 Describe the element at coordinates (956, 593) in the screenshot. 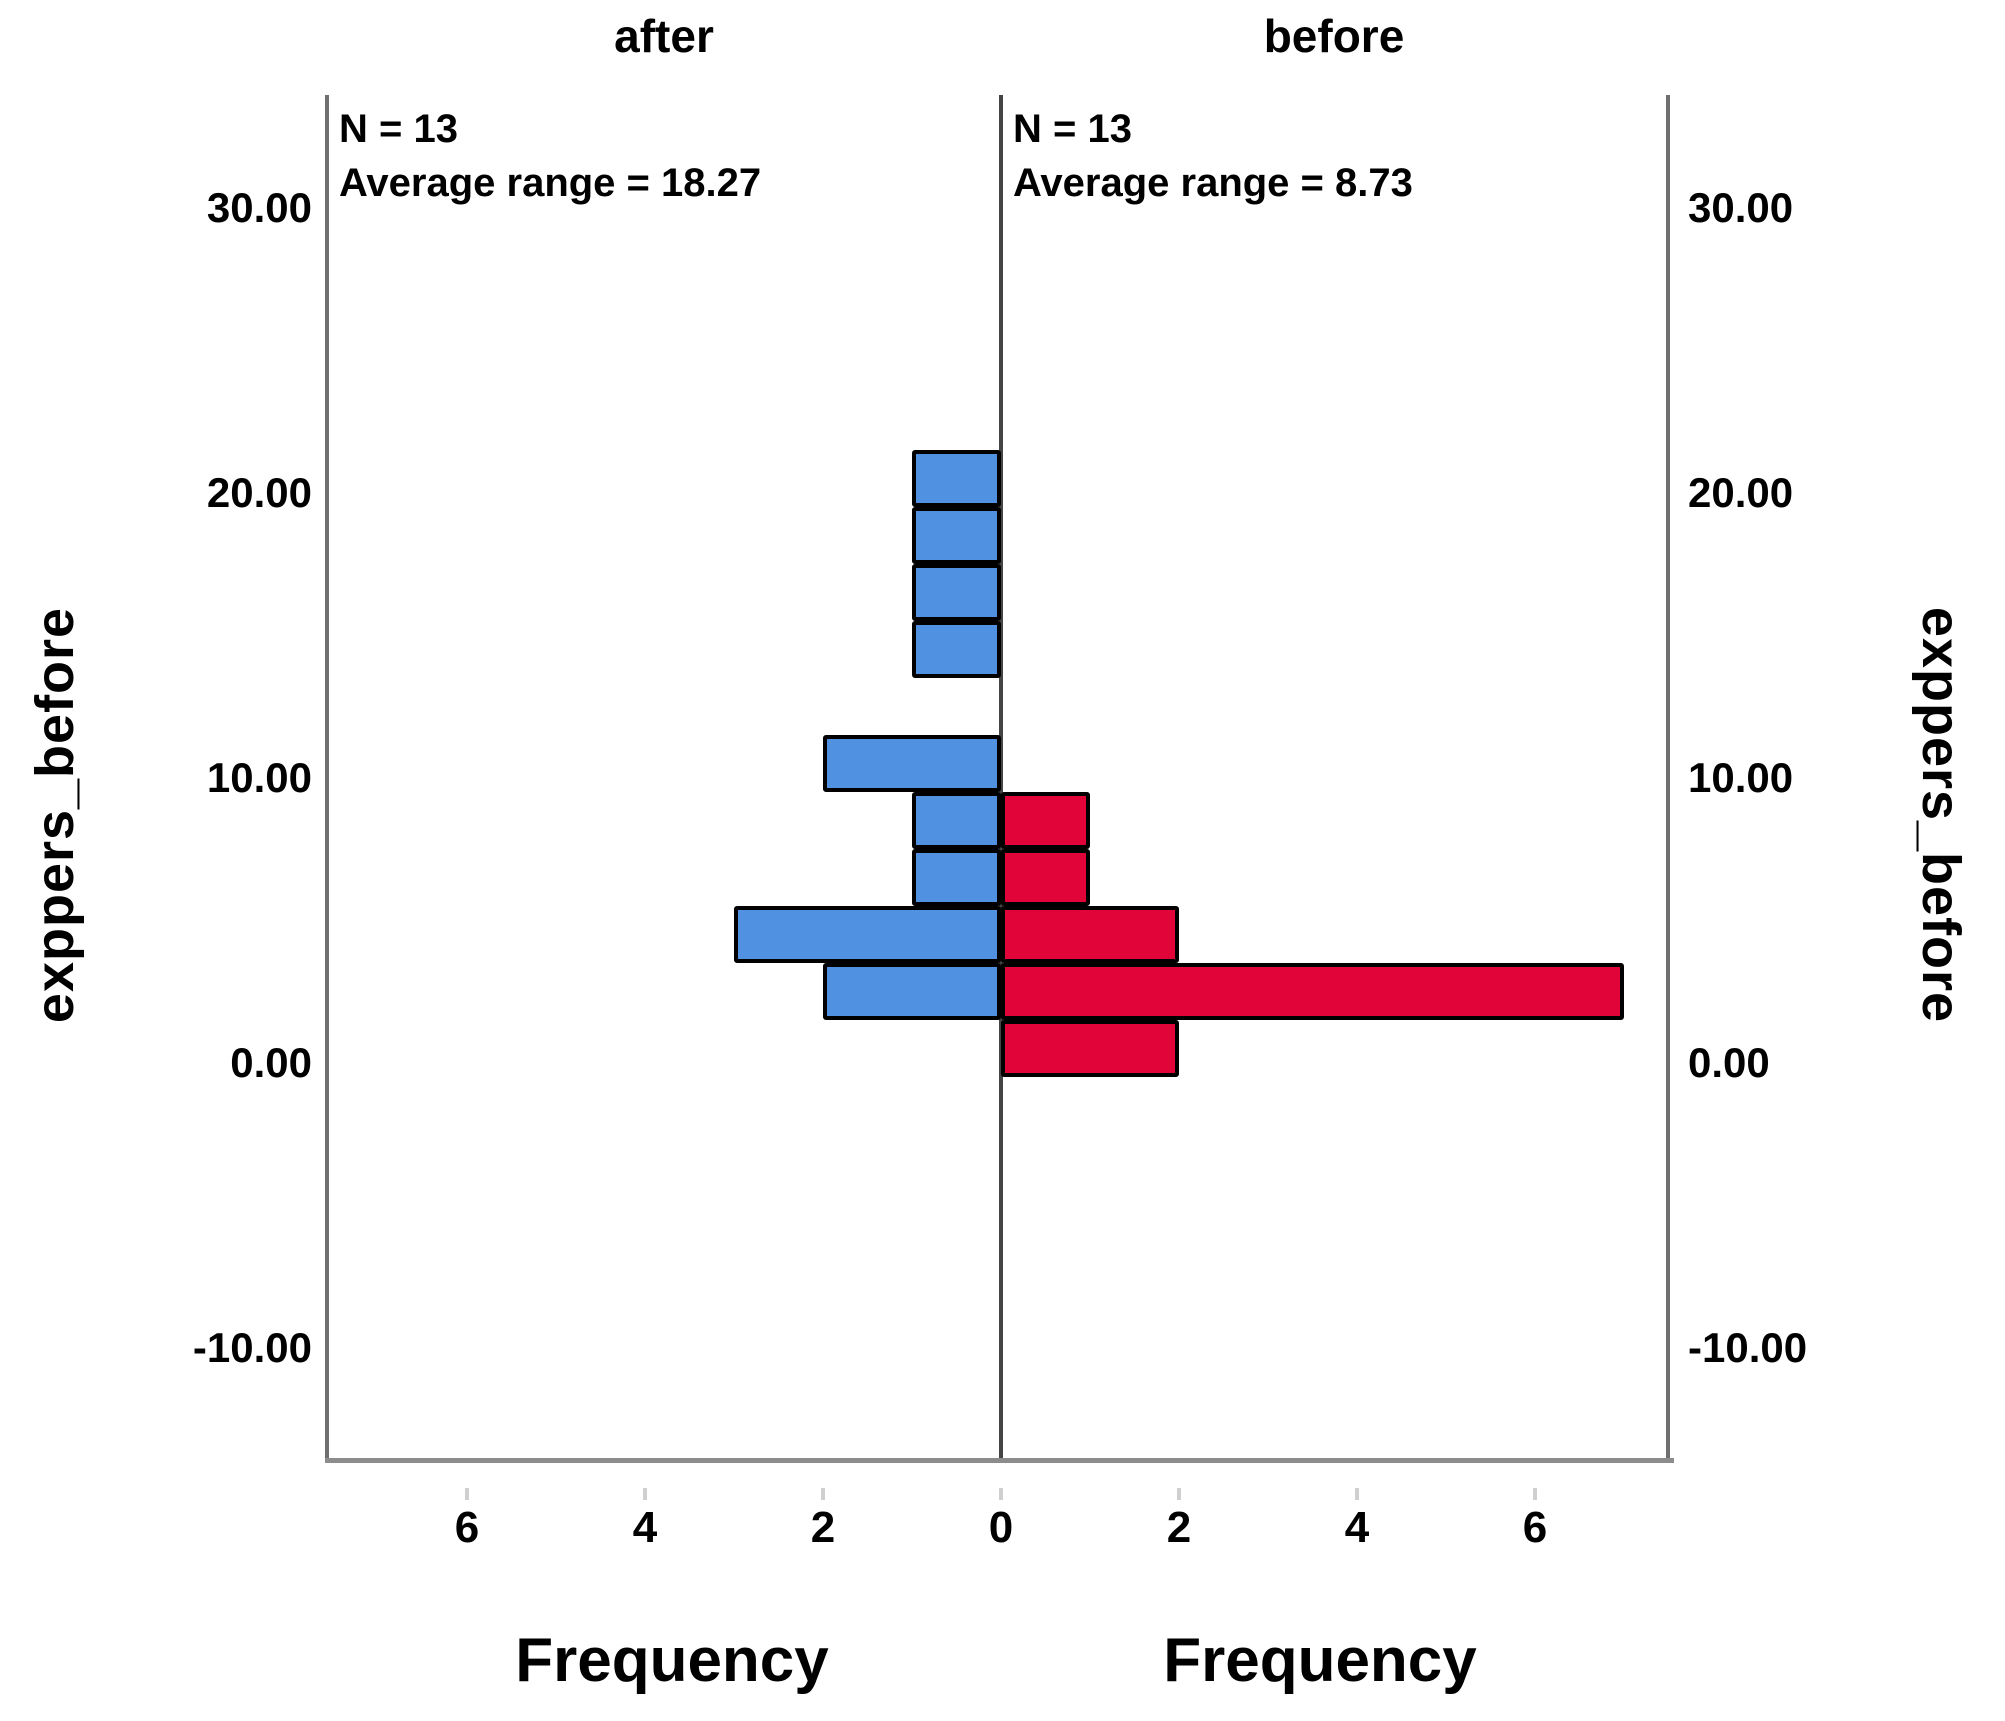

I see `histogram-bar-after-bin-15.5-17.5` at that location.